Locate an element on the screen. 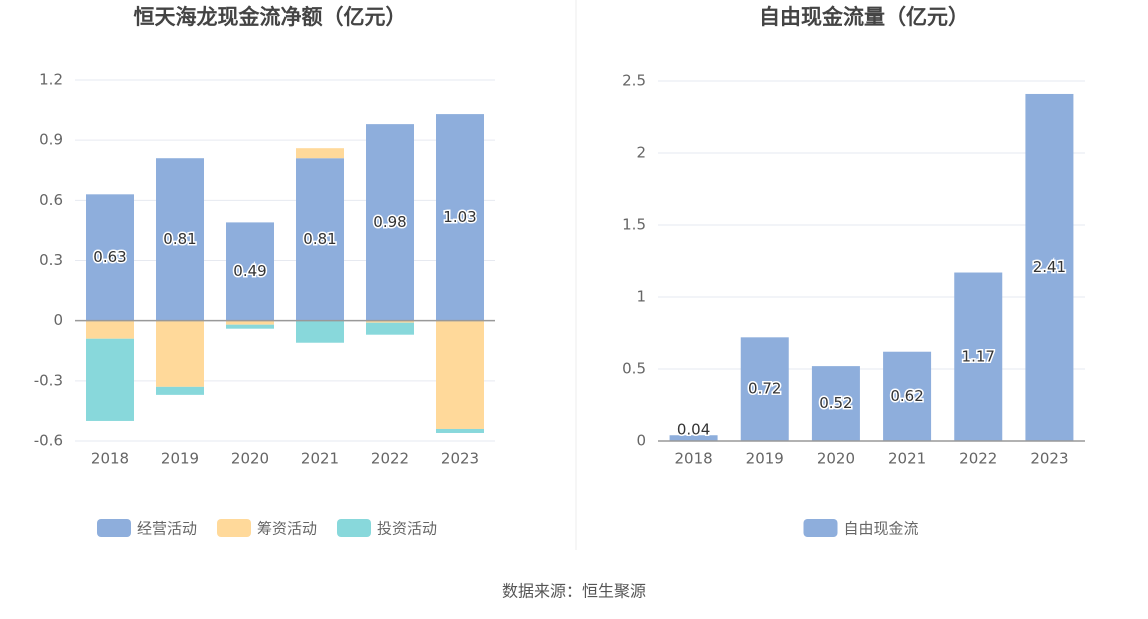 The image size is (1148, 619). legend-label: 自由现金流 is located at coordinates (881, 529).